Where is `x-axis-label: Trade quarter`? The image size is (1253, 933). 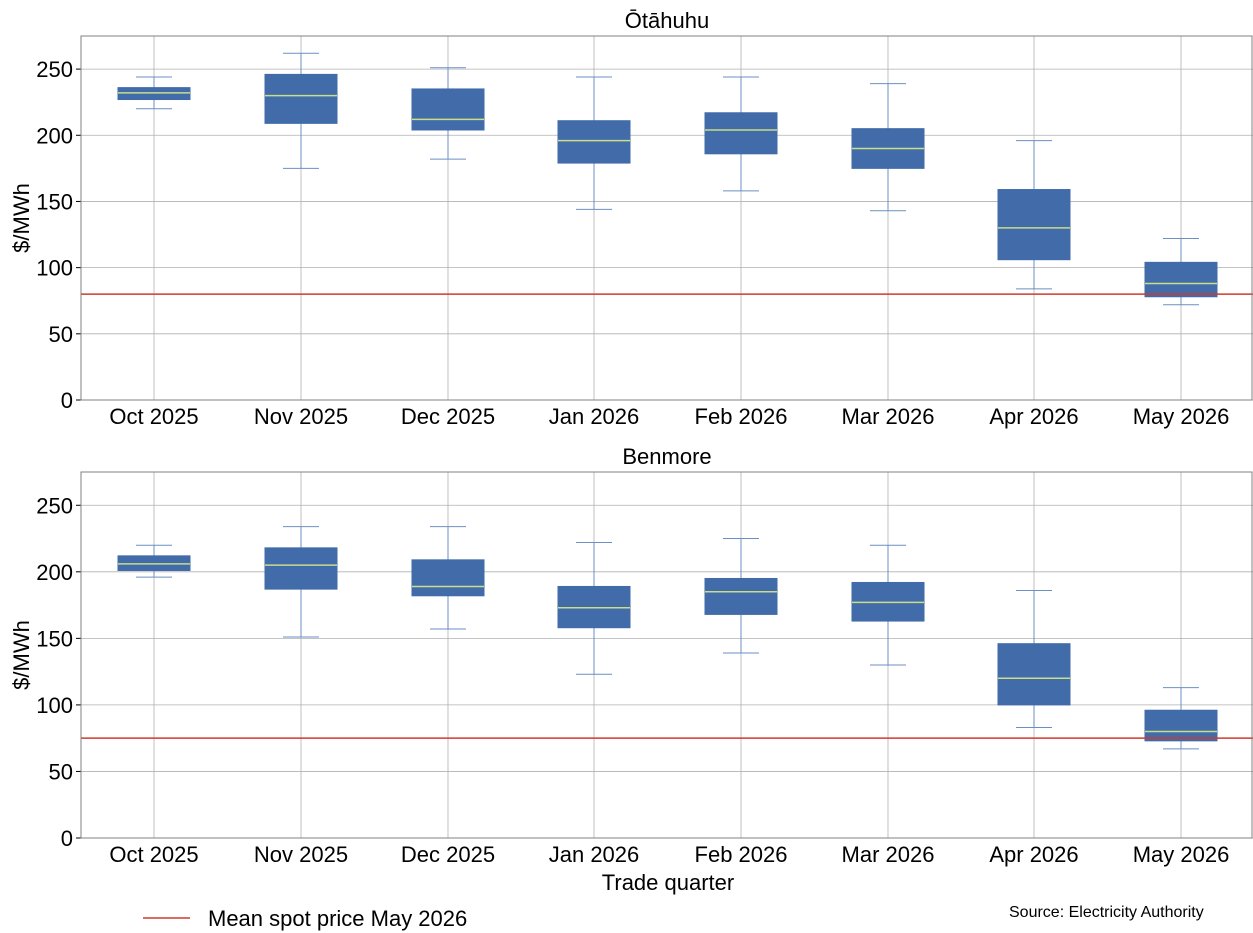 x-axis-label: Trade quarter is located at coordinates (668, 882).